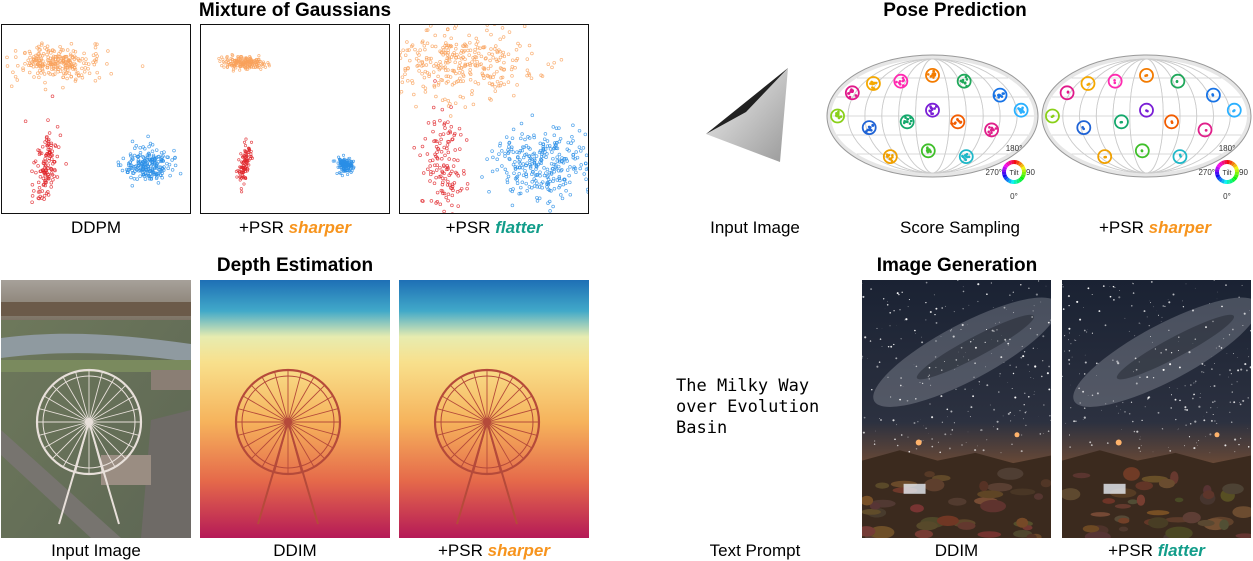 Image resolution: width=1253 pixels, height=561 pixels. I want to click on gaussian-plot-psr-flatter, so click(494, 119).